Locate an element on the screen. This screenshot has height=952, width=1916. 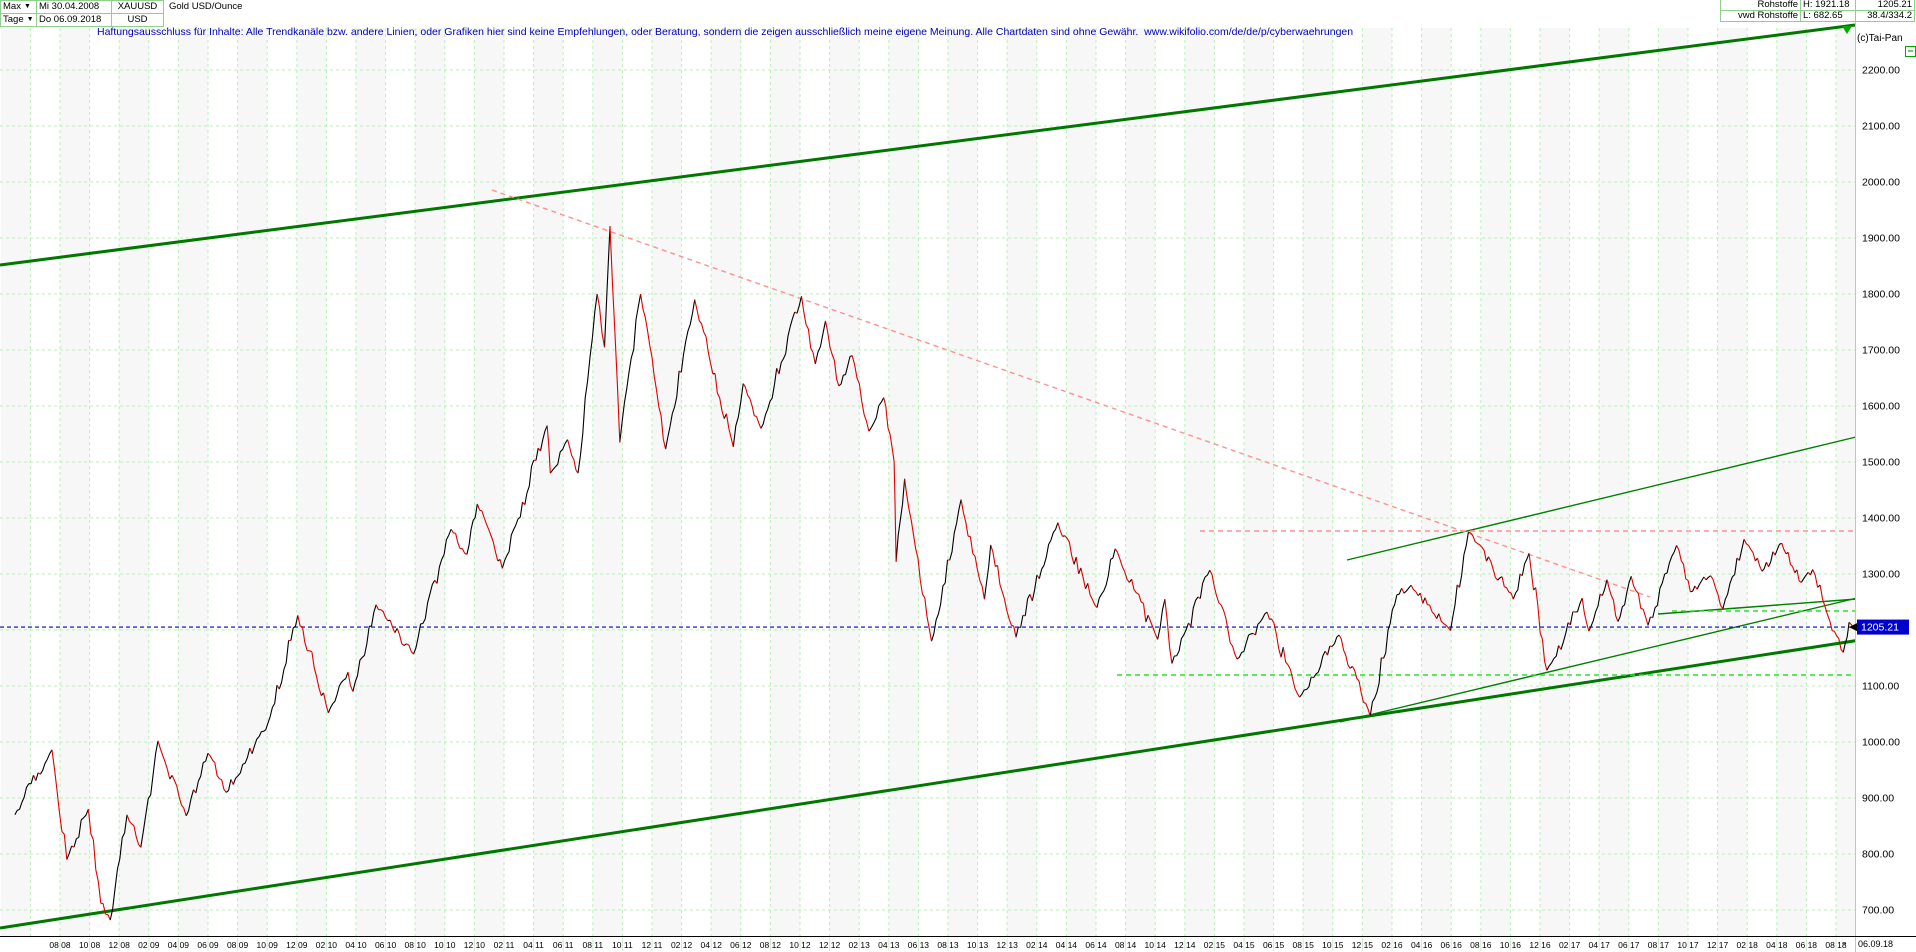
x-axis-label: 06 14 is located at coordinates (1096, 945).